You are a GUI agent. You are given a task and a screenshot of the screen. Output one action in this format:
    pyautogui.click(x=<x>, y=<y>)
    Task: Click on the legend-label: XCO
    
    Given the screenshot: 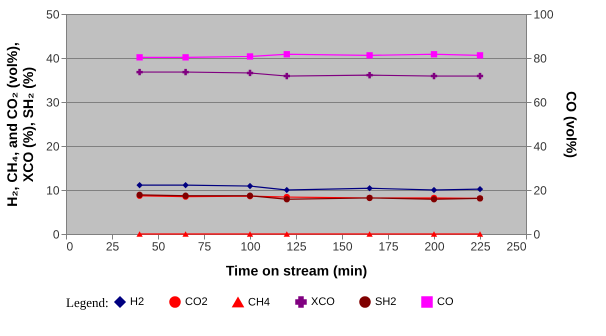 What is the action you would take?
    pyautogui.click(x=323, y=302)
    